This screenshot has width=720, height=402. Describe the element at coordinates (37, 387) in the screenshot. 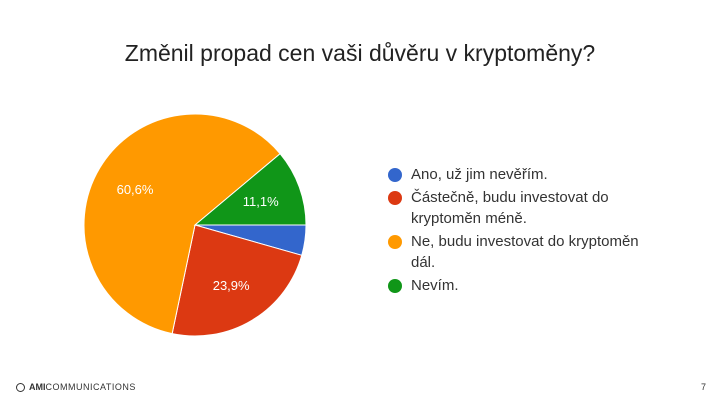

I see `brand-name-ami: AMI` at that location.